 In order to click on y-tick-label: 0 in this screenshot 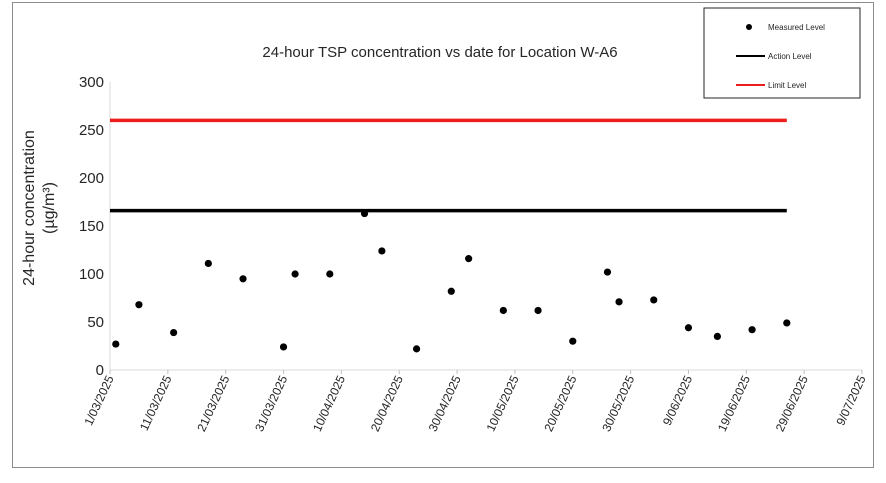, I will do `click(100, 370)`.